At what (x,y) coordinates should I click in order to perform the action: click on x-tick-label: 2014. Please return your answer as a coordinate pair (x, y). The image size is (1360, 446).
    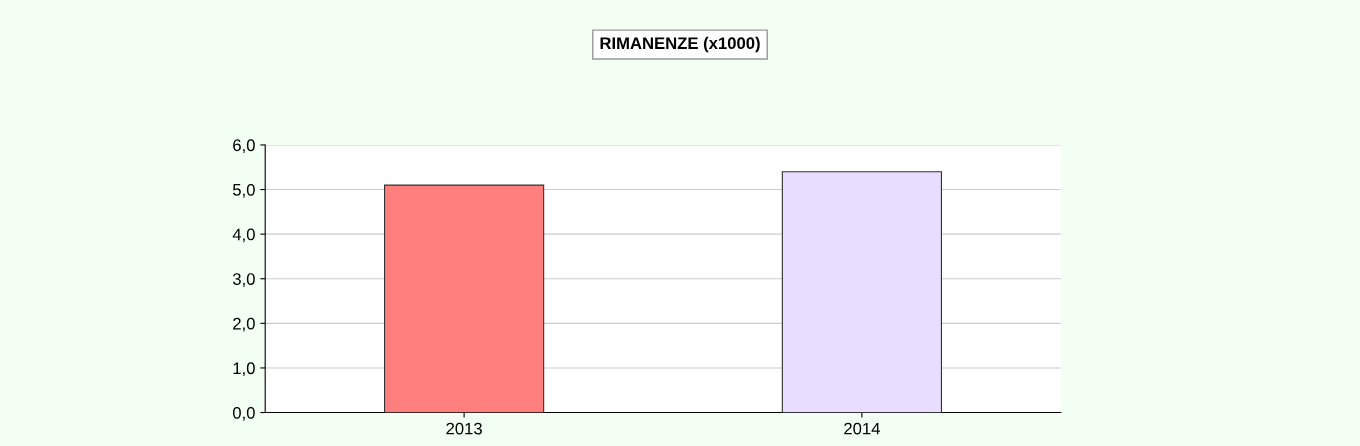
    Looking at the image, I should click on (862, 428).